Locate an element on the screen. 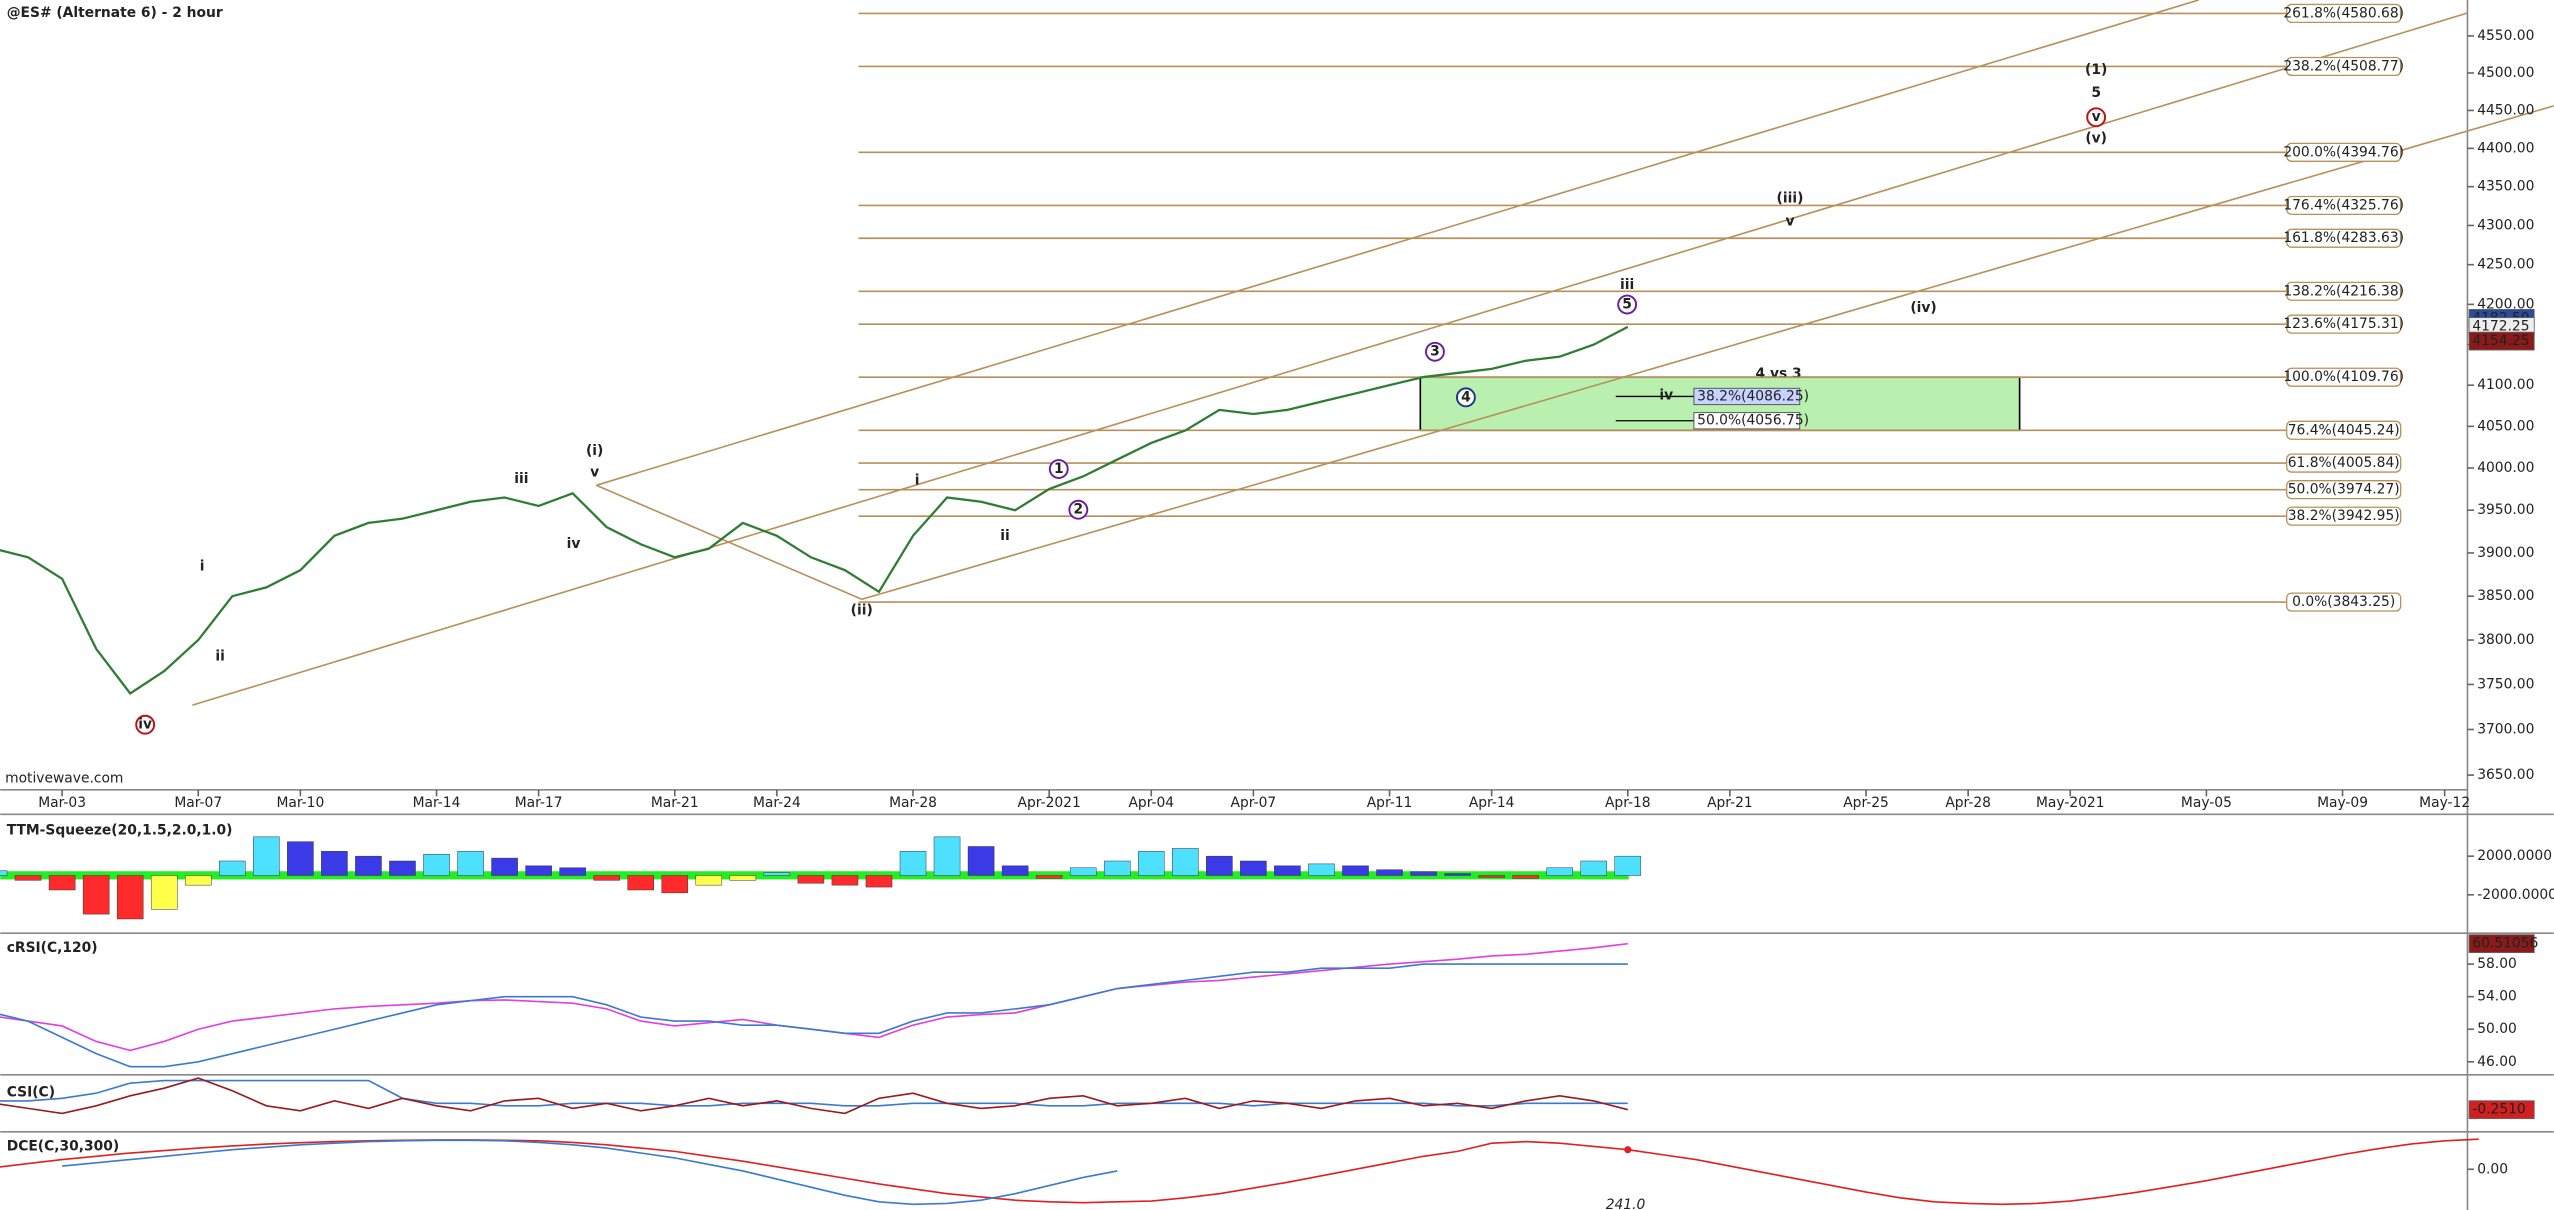 This screenshot has height=1210, width=2554. zone-label: 4 vs 3 is located at coordinates (1779, 374).